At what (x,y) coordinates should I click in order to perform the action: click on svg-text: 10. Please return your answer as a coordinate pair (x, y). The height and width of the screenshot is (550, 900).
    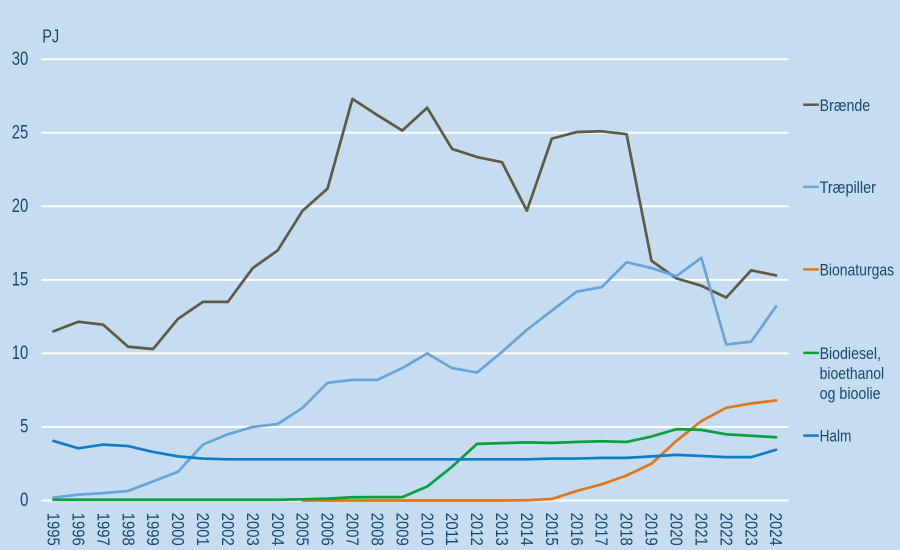
    Looking at the image, I should click on (20, 353).